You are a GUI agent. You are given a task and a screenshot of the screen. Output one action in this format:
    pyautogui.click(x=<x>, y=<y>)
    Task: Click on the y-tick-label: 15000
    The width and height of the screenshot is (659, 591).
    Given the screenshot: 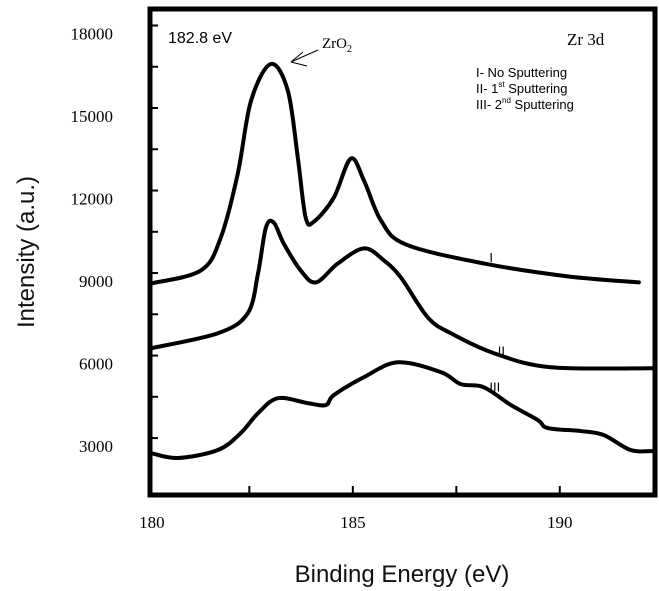 What is the action you would take?
    pyautogui.click(x=92, y=116)
    